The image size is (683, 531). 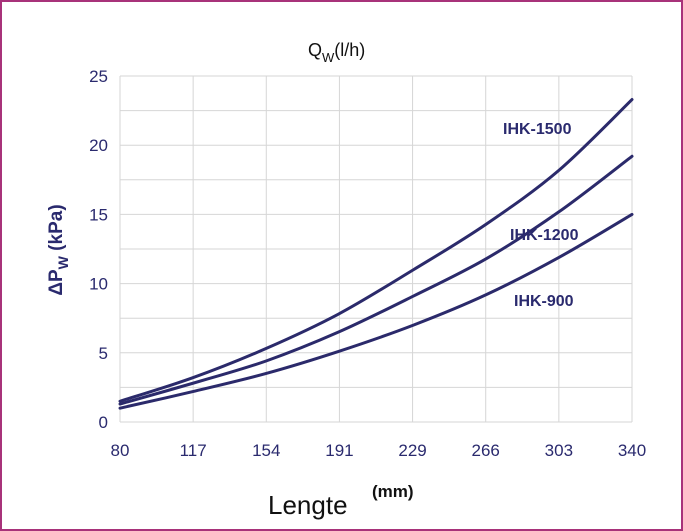 What do you see at coordinates (632, 450) in the screenshot?
I see `x-tick-label: 340` at bounding box center [632, 450].